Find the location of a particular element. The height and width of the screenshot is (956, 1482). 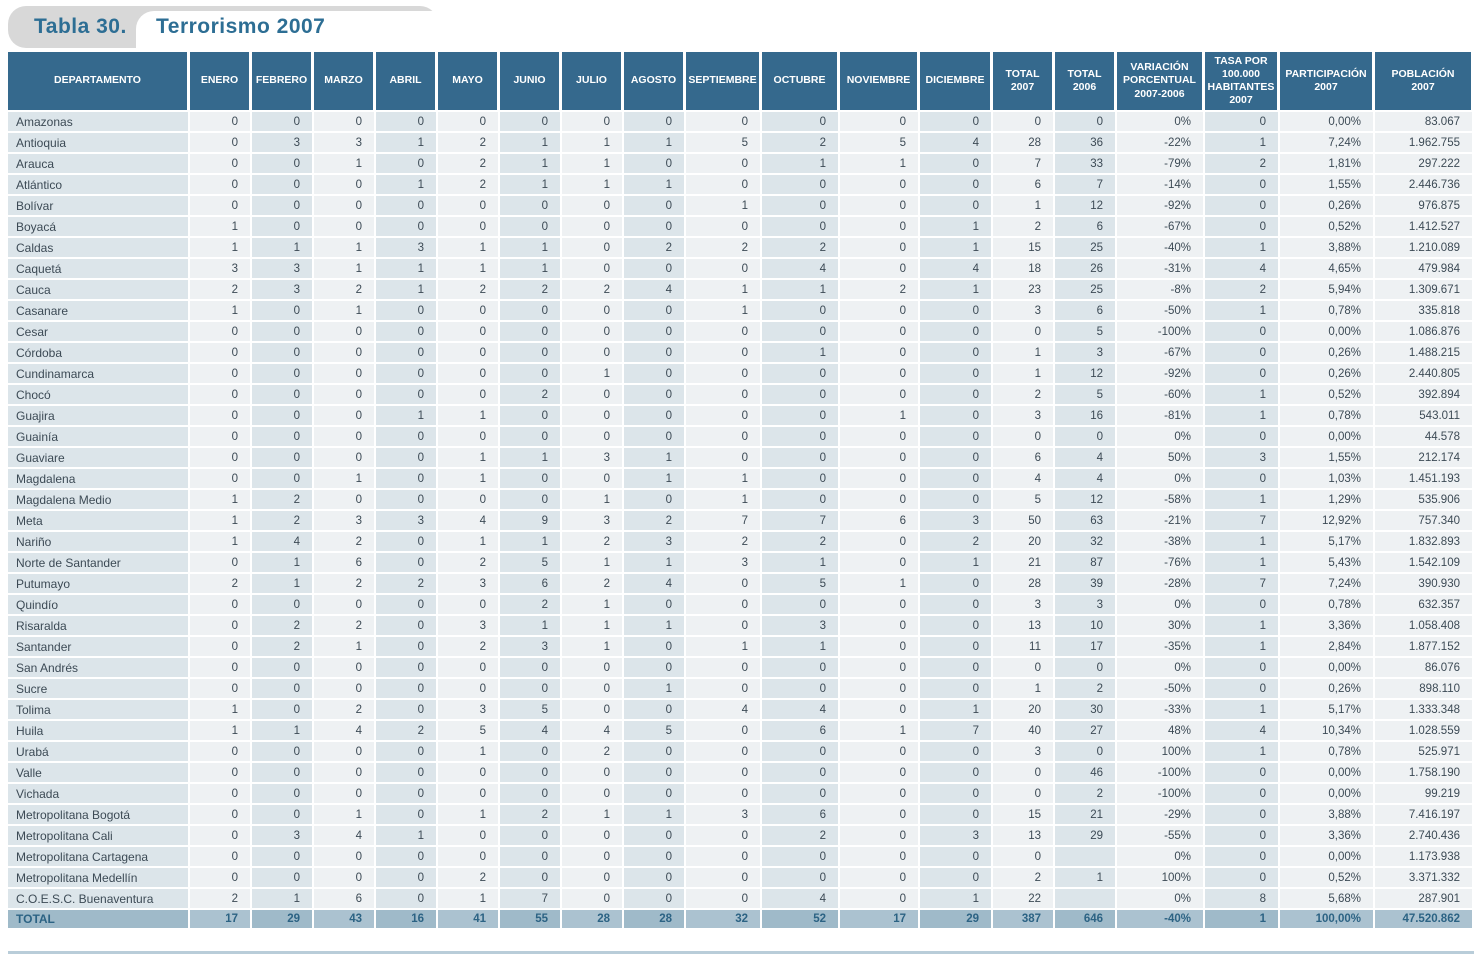

value-cell: 100% is located at coordinates (1161, 878).